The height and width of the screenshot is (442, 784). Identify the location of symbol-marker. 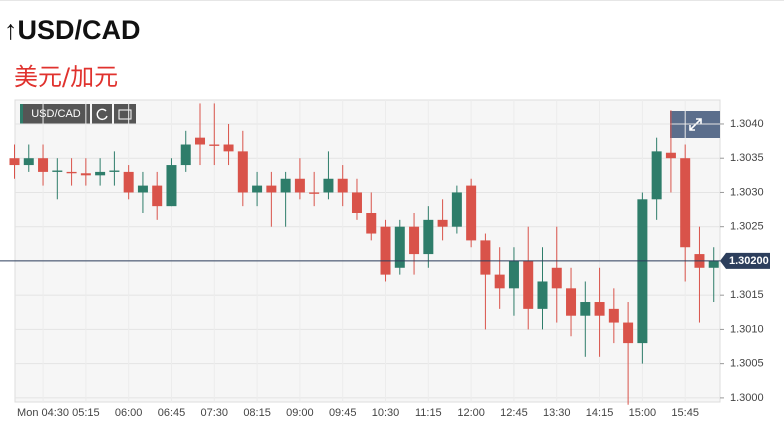
(21, 114).